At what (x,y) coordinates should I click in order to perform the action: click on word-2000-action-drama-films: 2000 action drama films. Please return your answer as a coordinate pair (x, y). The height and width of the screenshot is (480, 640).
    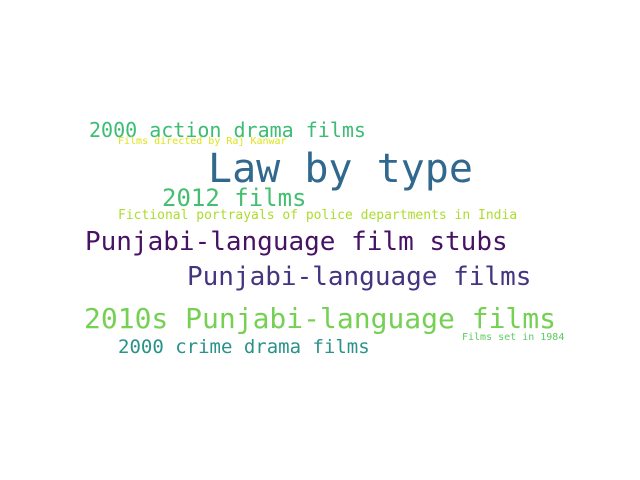
    Looking at the image, I should click on (227, 130).